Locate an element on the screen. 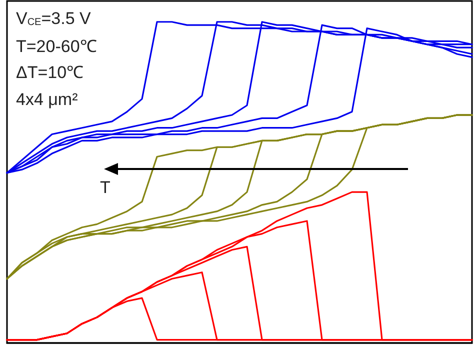  annotation: VCE=3.5 V is located at coordinates (54, 18).